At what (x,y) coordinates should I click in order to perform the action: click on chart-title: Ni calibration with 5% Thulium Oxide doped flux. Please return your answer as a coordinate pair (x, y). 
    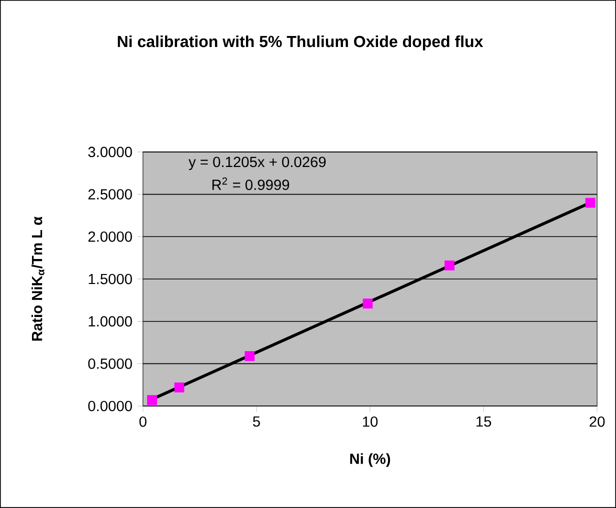
    Looking at the image, I should click on (301, 42).